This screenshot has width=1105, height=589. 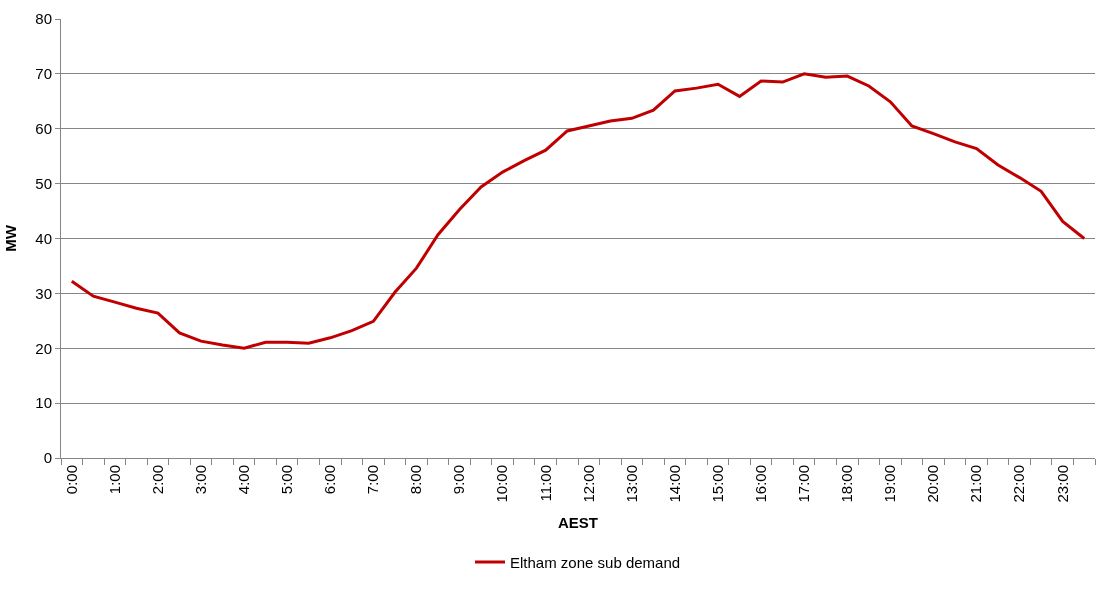 I want to click on x-axis-title: AEST, so click(x=578, y=522).